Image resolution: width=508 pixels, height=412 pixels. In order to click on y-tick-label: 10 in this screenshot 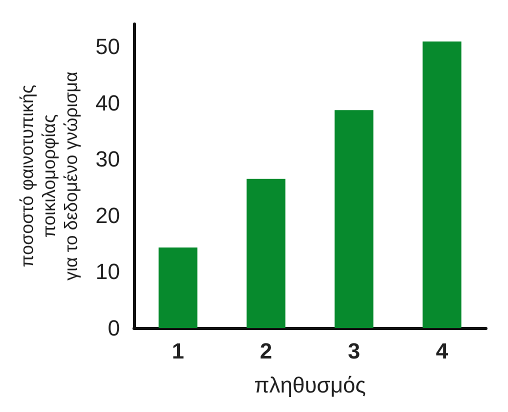, I will do `click(108, 271)`.